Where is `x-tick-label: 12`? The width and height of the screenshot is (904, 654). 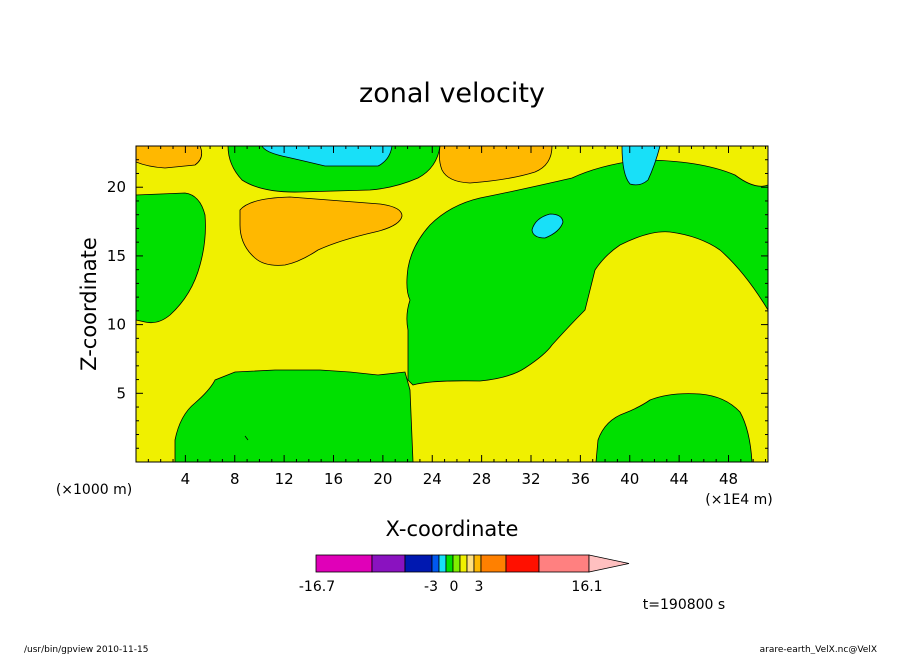 x-tick-label: 12 is located at coordinates (284, 479).